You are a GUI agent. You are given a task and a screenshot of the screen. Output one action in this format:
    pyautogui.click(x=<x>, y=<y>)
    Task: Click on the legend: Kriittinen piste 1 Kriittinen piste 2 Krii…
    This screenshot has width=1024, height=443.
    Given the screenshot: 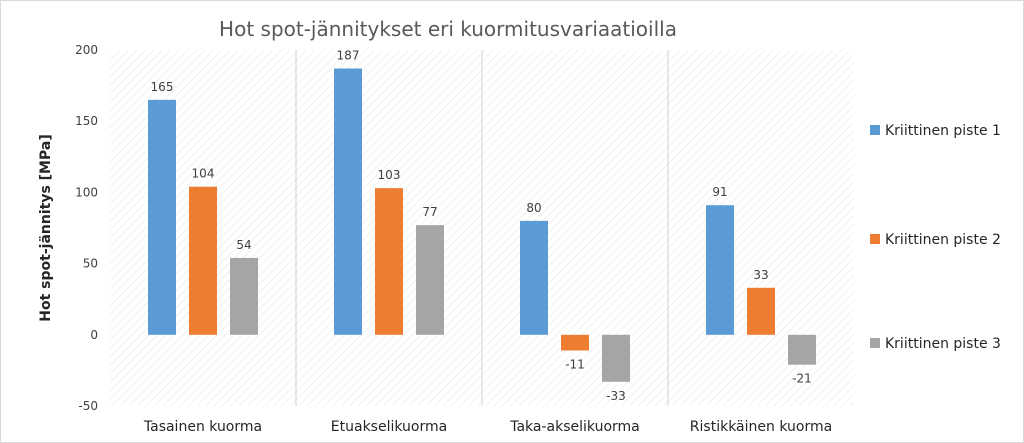 What is the action you would take?
    pyautogui.click(x=935, y=237)
    